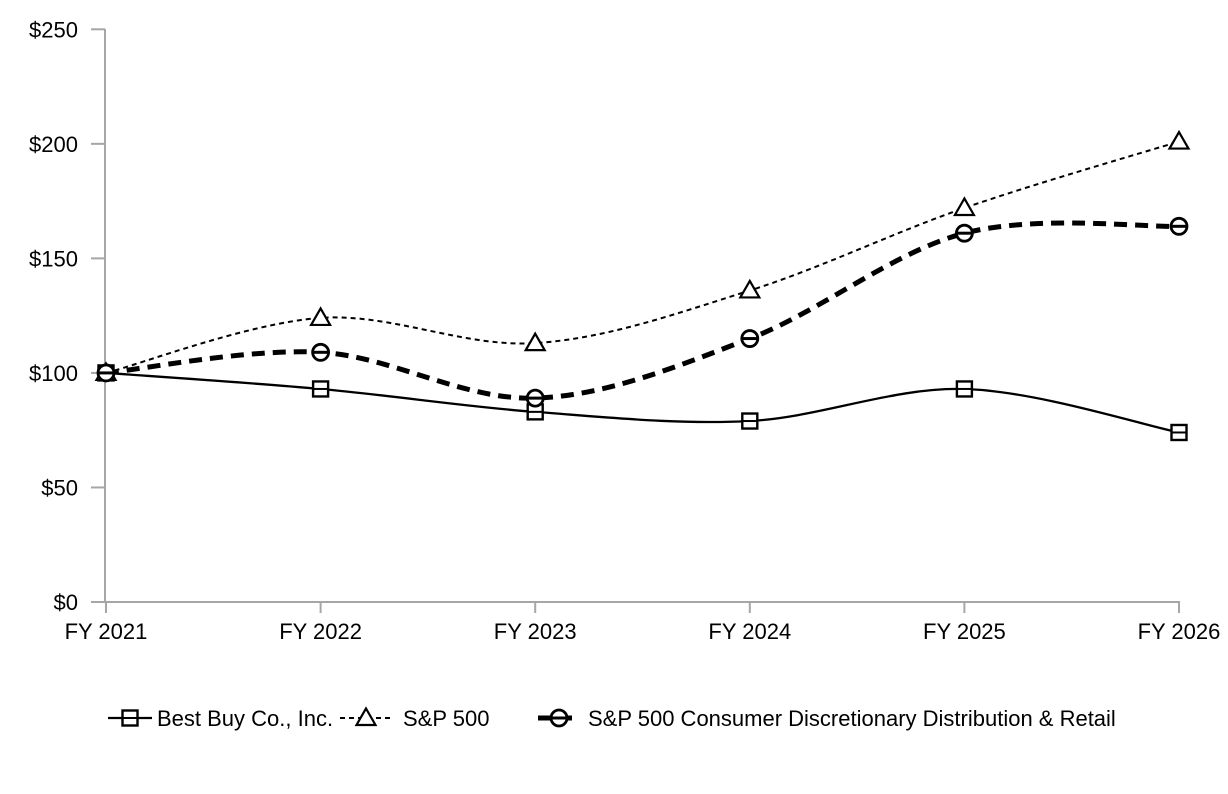 This screenshot has height=794, width=1228. I want to click on x-tick-label: FY 2023, so click(535, 631).